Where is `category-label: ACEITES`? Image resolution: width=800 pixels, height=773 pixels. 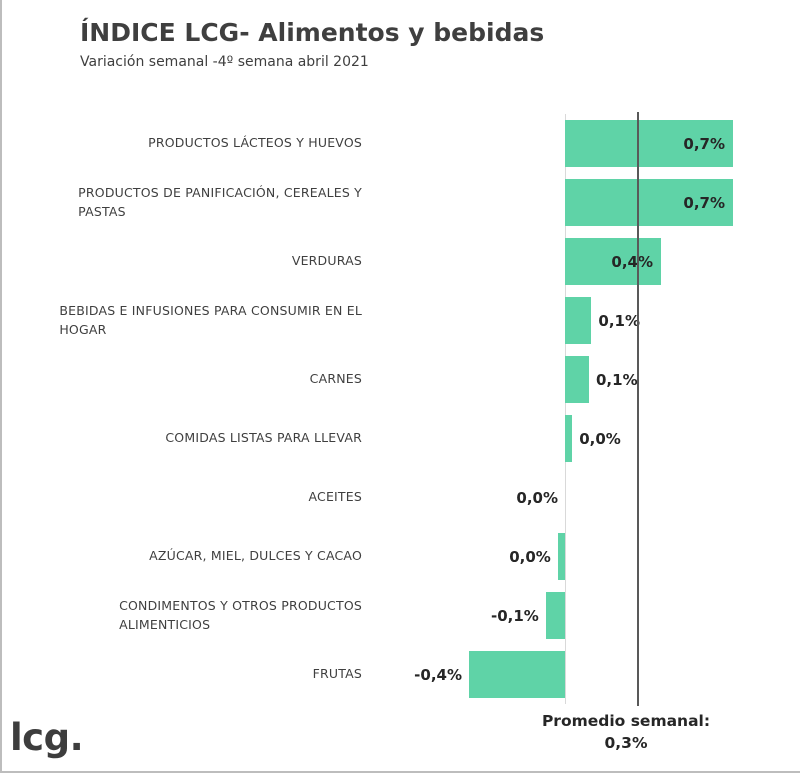 category-label: ACEITES is located at coordinates (182, 497).